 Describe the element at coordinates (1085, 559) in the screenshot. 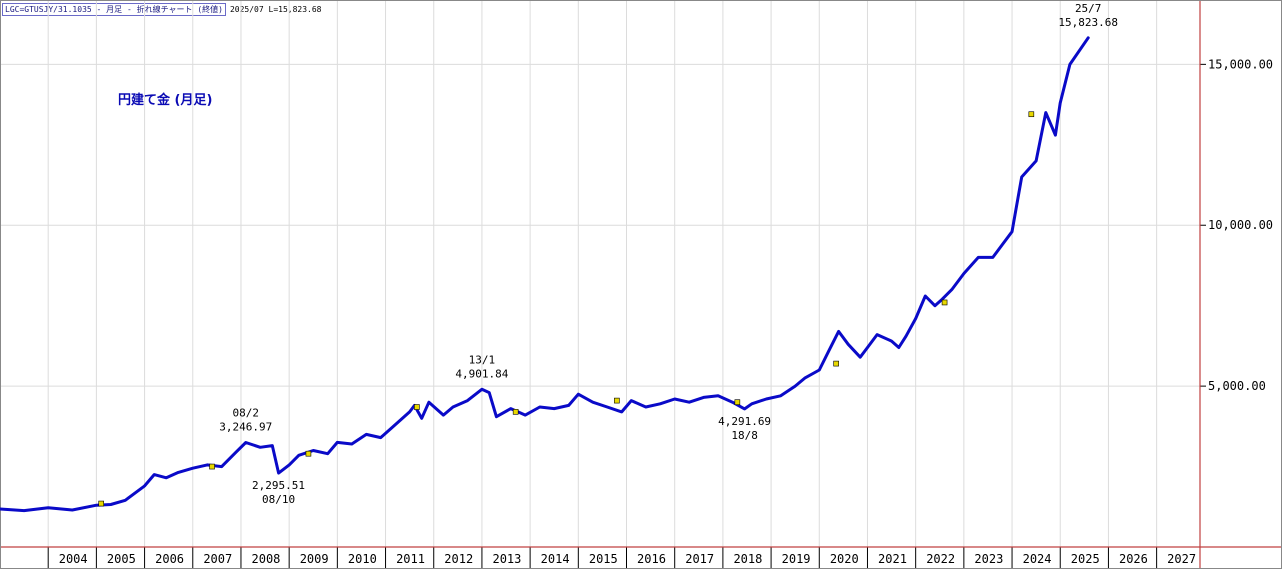

I see `x-tick-label: 2025` at that location.